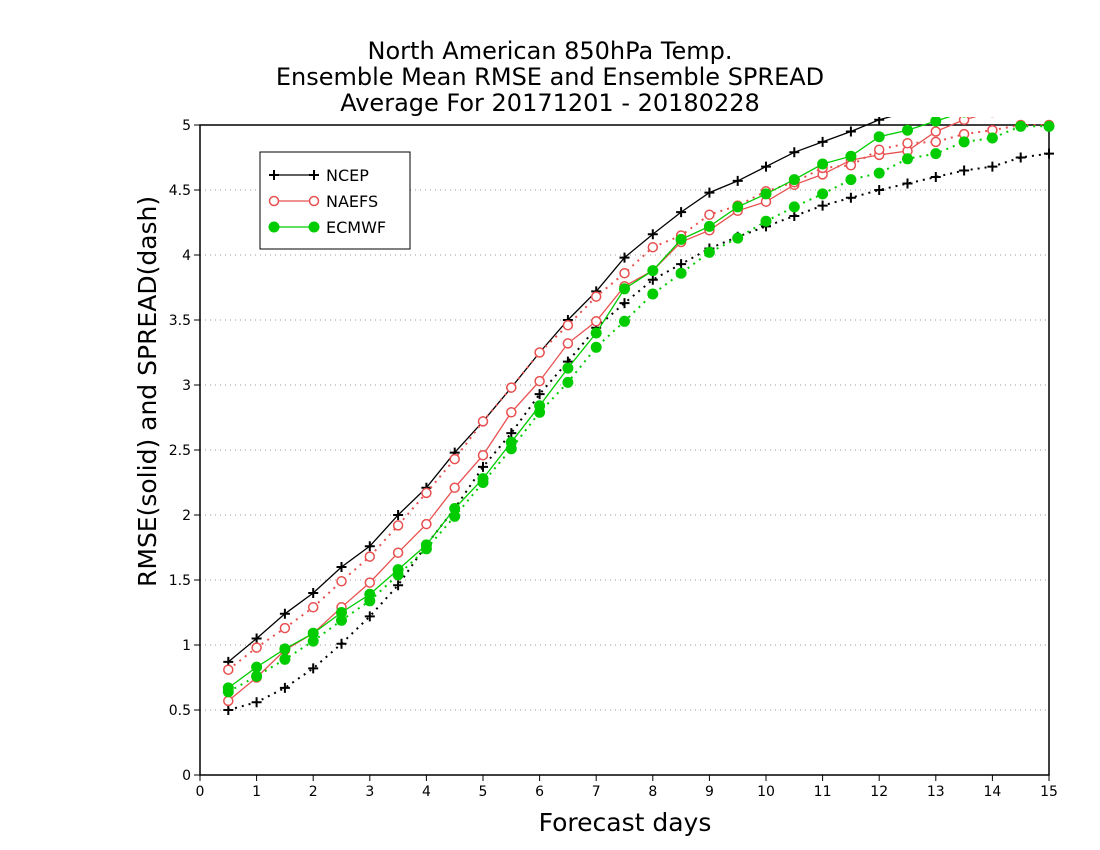  What do you see at coordinates (147, 391) in the screenshot?
I see `y-axis-label: RMSE(solid) and SPREAD(dash)` at bounding box center [147, 391].